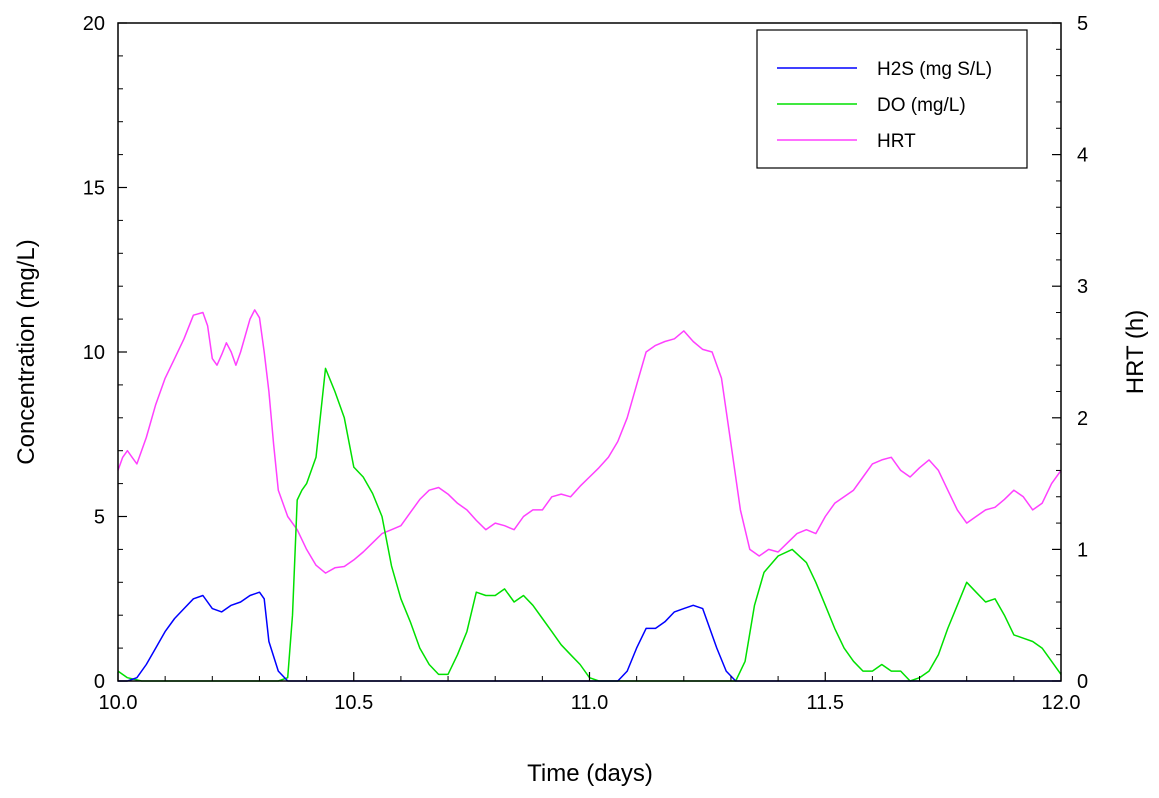  I want to click on y2-tick-labels: 0 1 2 3 4 5, so click(1082, 353).